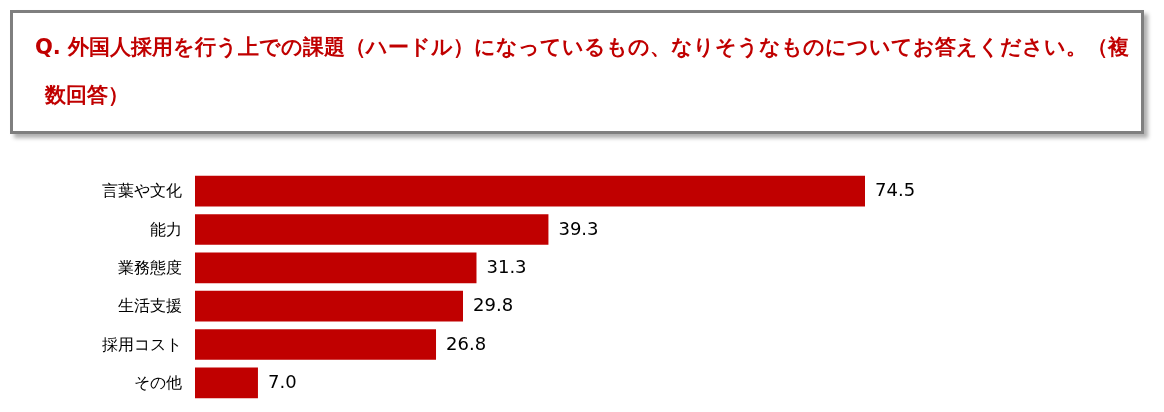 The image size is (1164, 412). What do you see at coordinates (578, 228) in the screenshot?
I see `data-label: 39.3` at bounding box center [578, 228].